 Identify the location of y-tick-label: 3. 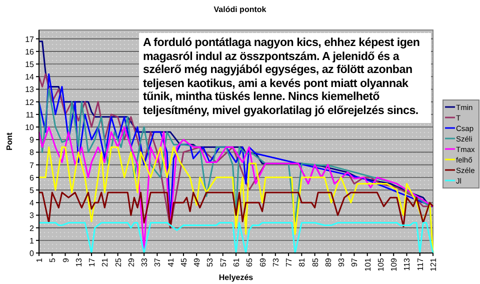
(32, 215).